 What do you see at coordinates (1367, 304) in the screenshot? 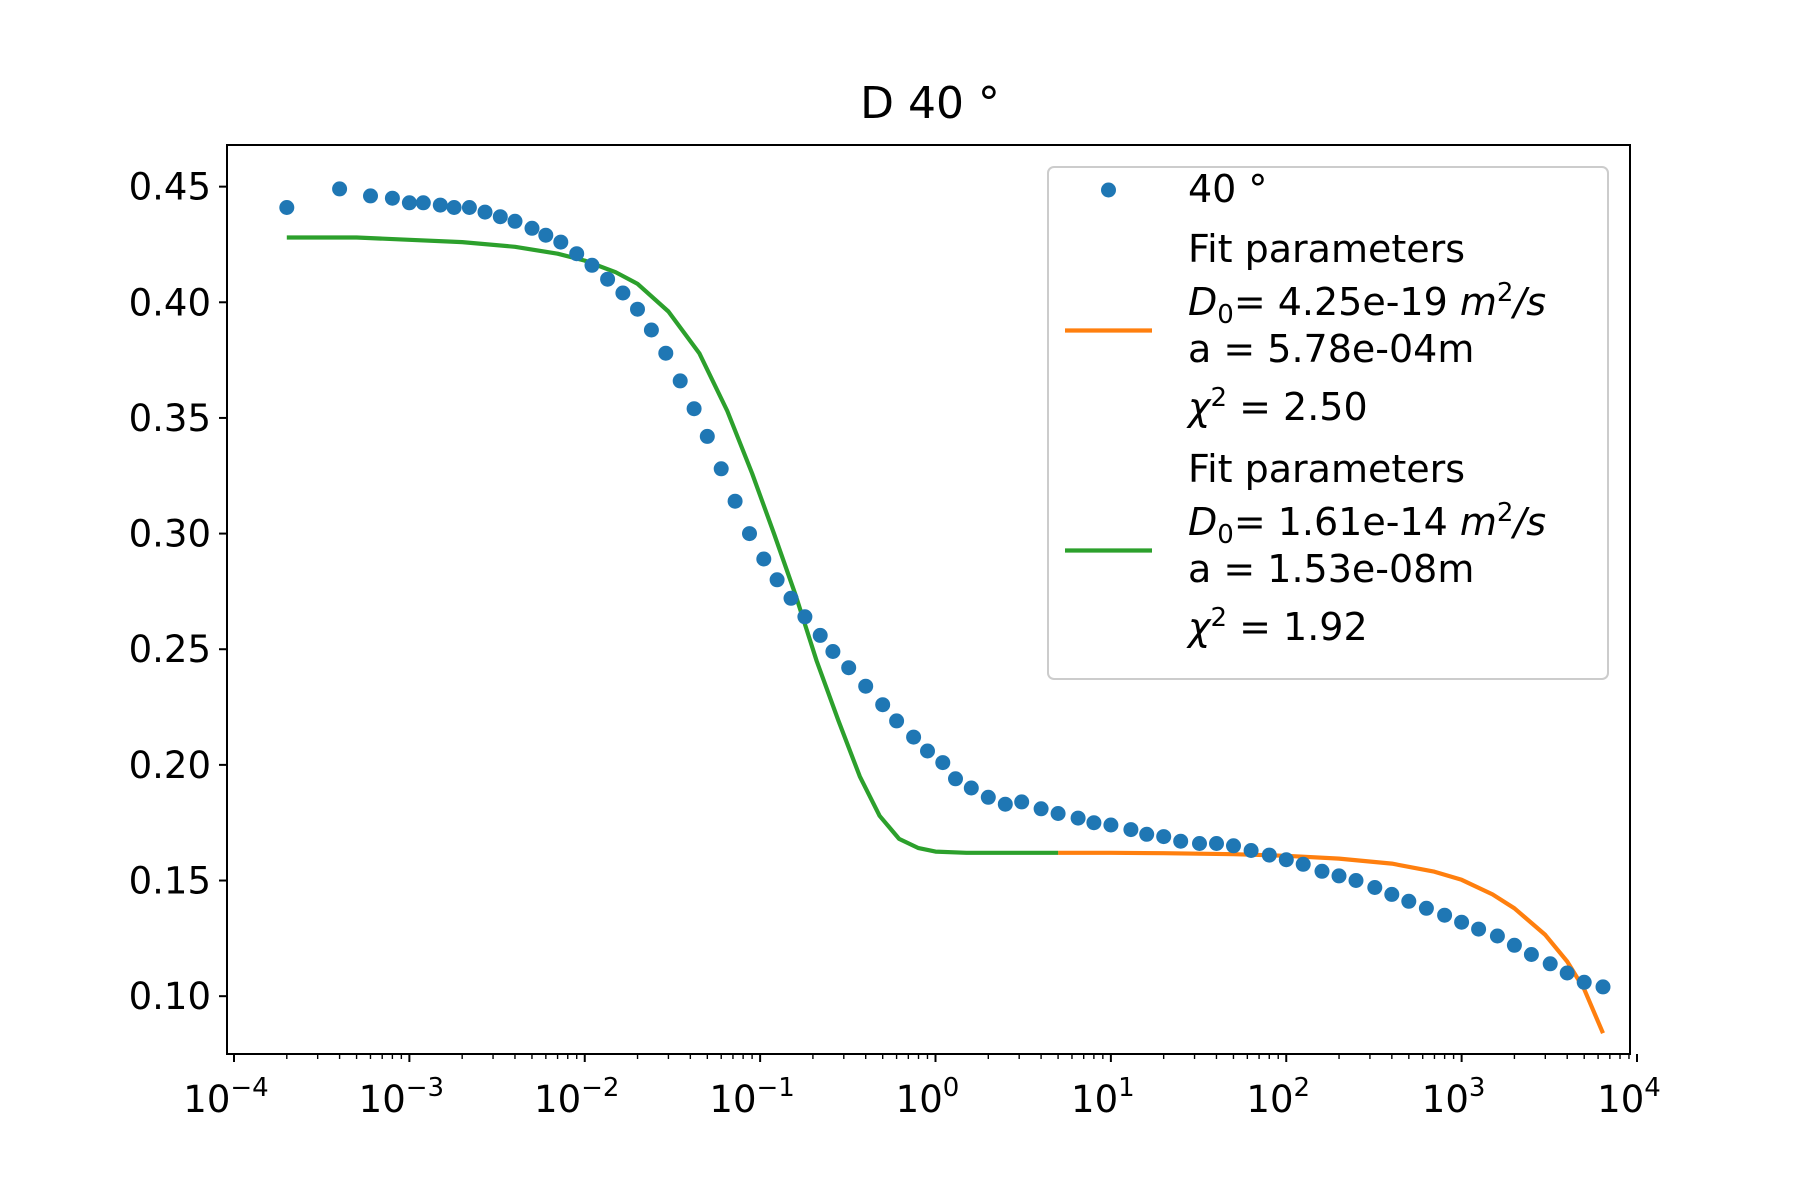
I see `legend-text: D0= 4.25e-19 m2/s` at bounding box center [1367, 304].